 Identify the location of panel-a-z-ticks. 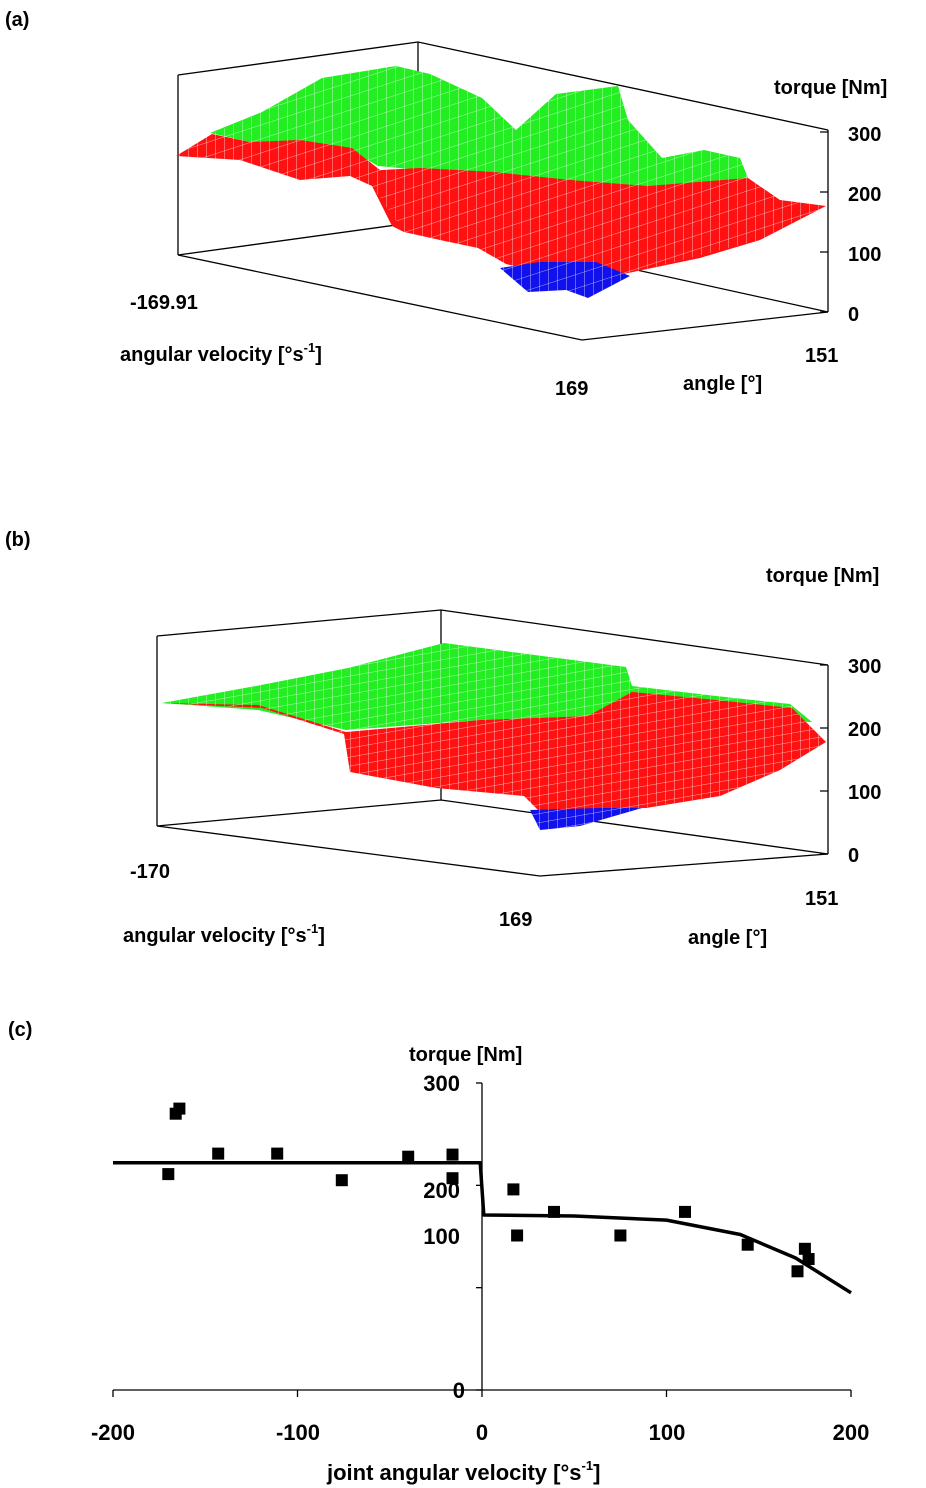
(824, 222).